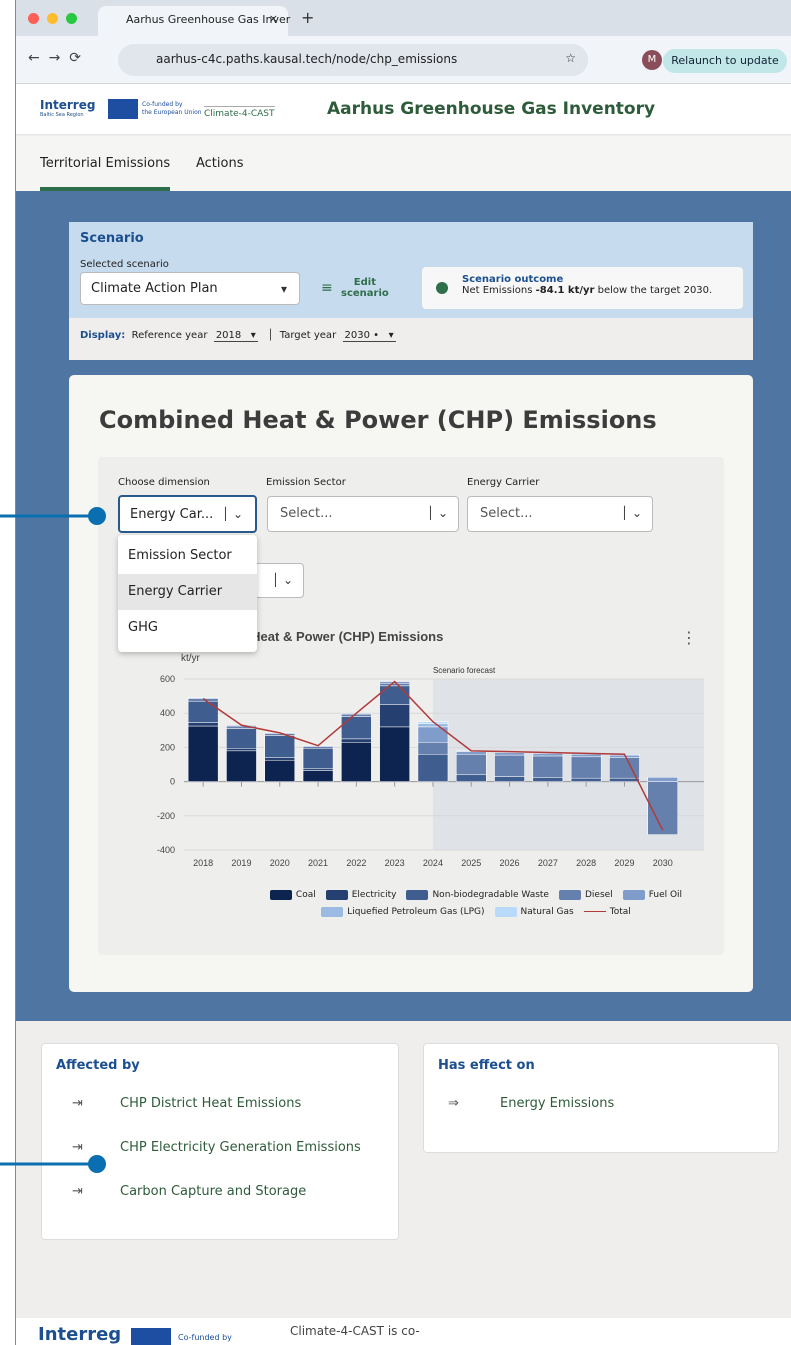 This screenshot has height=1345, width=791. Describe the element at coordinates (471, 863) in the screenshot. I see `x-tick-label: 2025` at that location.